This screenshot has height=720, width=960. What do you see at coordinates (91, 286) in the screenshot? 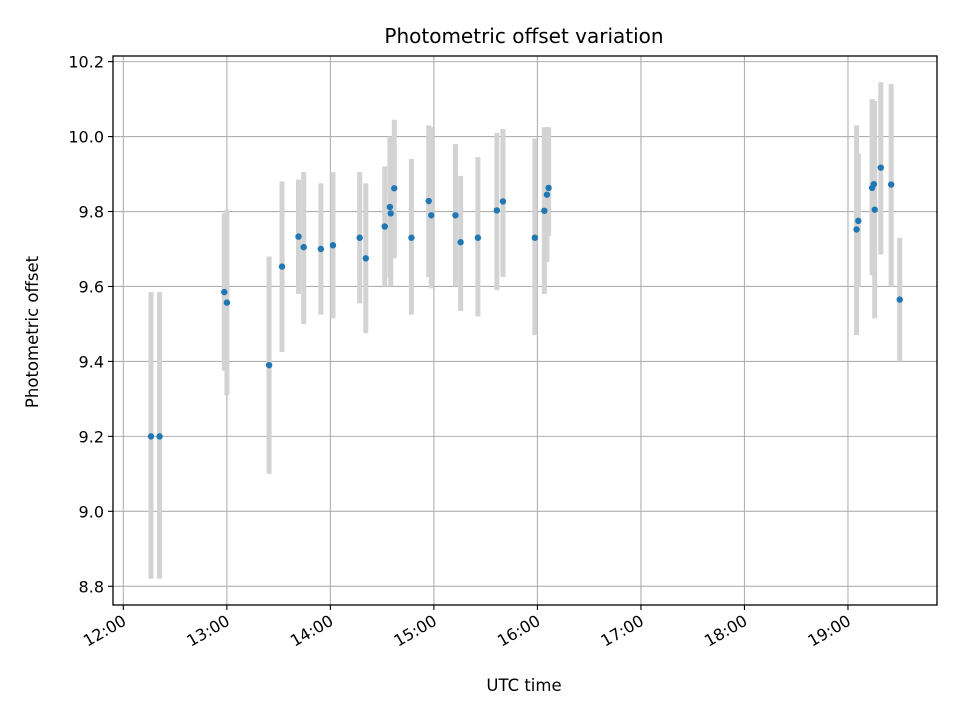
I see `y-tick-label: 9.6` at bounding box center [91, 286].